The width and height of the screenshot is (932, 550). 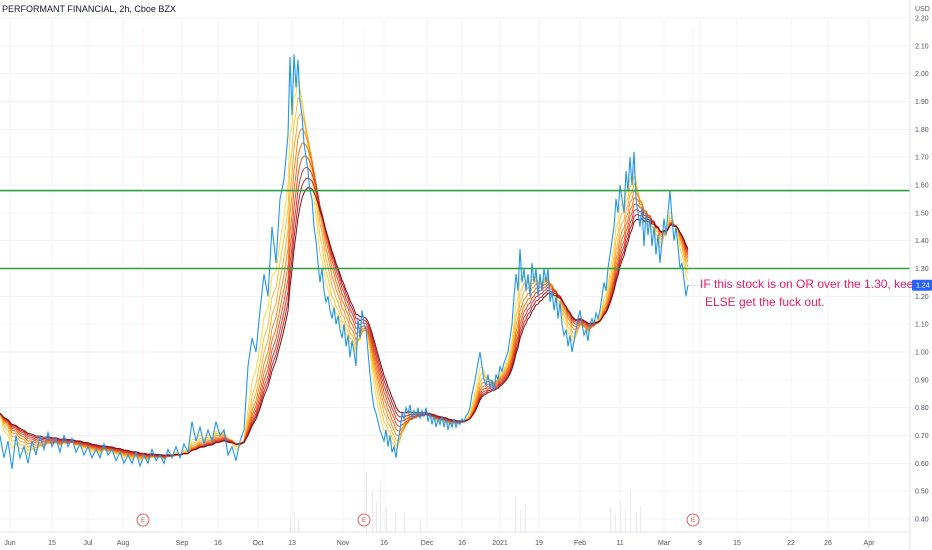 What do you see at coordinates (664, 543) in the screenshot?
I see `x-tick-label: Mar` at bounding box center [664, 543].